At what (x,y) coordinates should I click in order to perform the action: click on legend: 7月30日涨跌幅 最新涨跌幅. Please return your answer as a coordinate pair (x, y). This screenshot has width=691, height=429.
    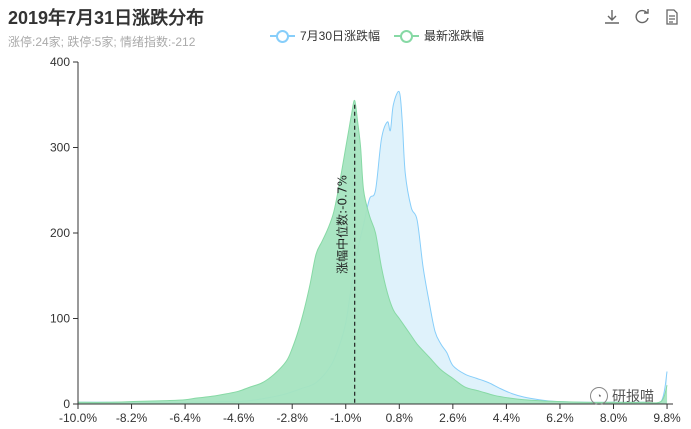
    Looking at the image, I should click on (377, 35).